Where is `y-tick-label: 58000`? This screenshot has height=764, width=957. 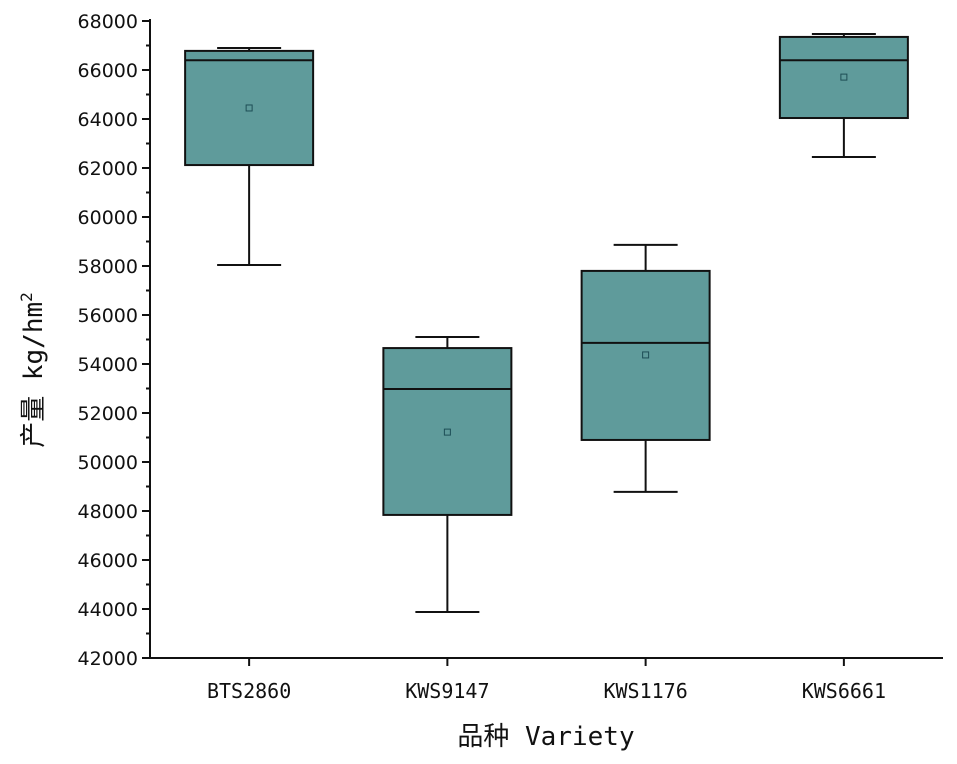 y-tick-label: 58000 is located at coordinates (108, 267).